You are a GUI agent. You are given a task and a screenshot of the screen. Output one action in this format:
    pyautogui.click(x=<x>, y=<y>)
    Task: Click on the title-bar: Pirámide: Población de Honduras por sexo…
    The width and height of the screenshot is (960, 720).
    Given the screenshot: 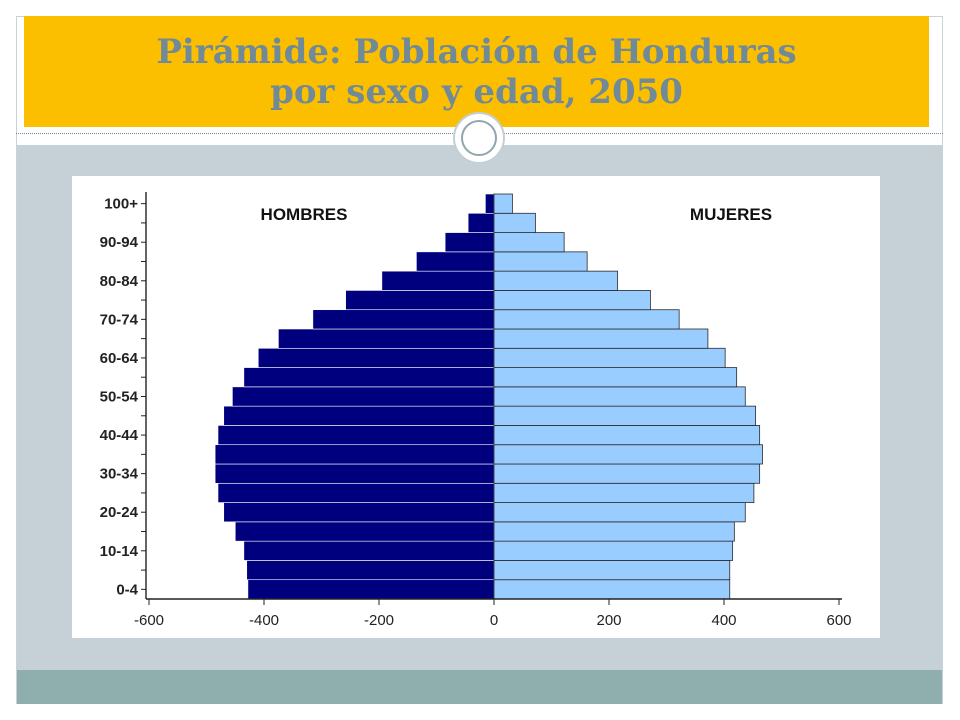 What is the action you would take?
    pyautogui.click(x=476, y=71)
    